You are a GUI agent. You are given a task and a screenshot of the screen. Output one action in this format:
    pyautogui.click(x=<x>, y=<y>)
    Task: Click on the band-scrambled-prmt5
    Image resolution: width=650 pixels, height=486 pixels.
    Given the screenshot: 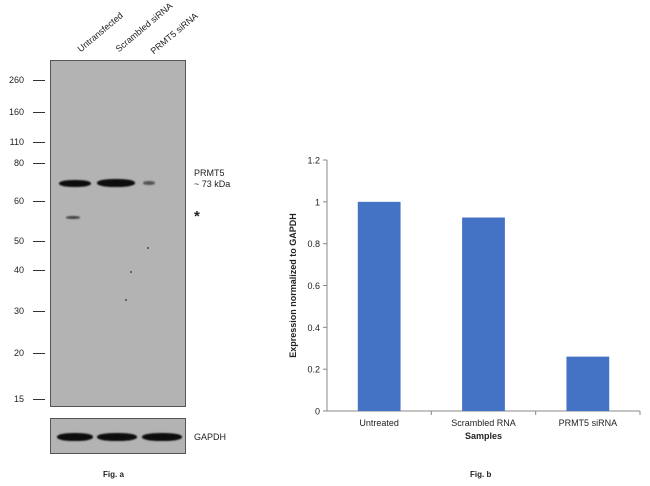 What is the action you would take?
    pyautogui.click(x=116, y=183)
    